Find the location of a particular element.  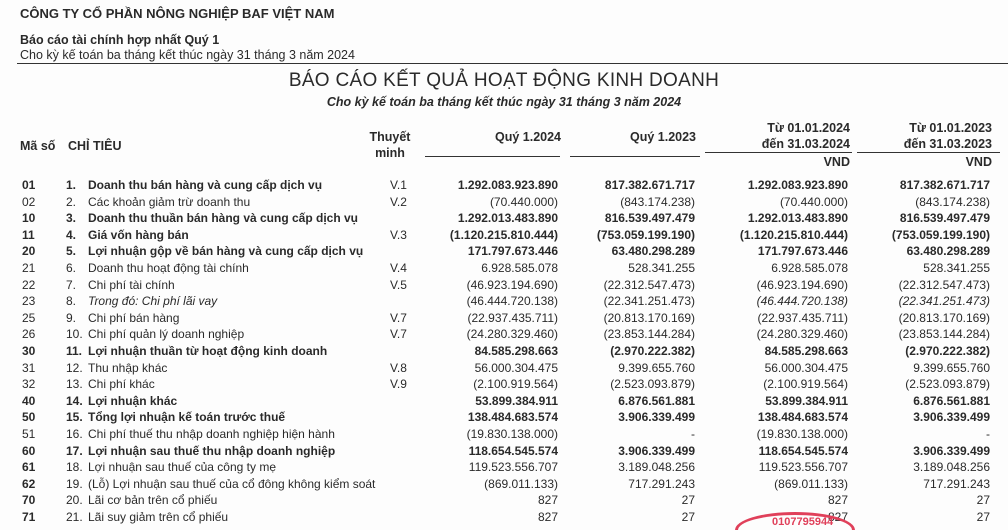

row-code: 31 is located at coordinates (29, 367).